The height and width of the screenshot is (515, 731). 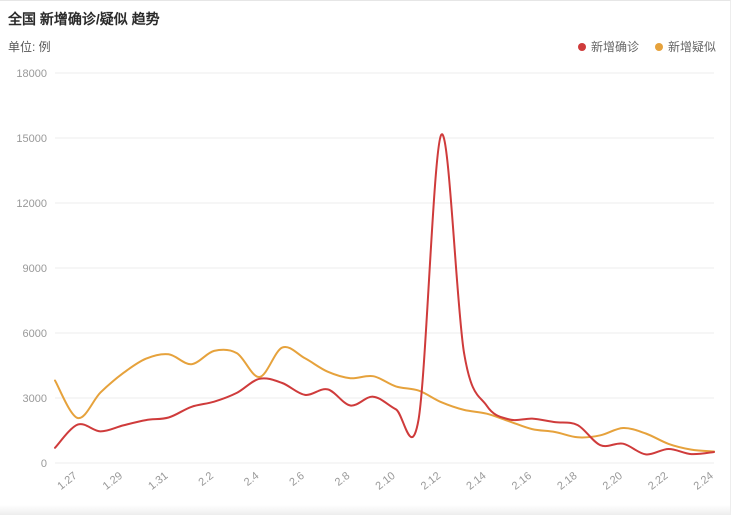 What do you see at coordinates (522, 481) in the screenshot?
I see `x-axis-tick-label: 2.16` at bounding box center [522, 481].